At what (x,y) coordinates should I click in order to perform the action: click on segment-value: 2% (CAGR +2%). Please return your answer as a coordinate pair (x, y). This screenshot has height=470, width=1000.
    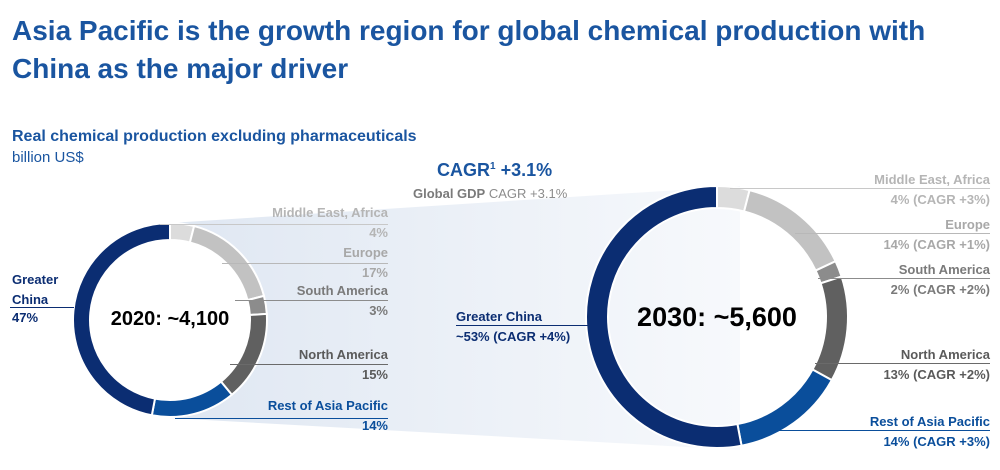
    Looking at the image, I should click on (940, 289).